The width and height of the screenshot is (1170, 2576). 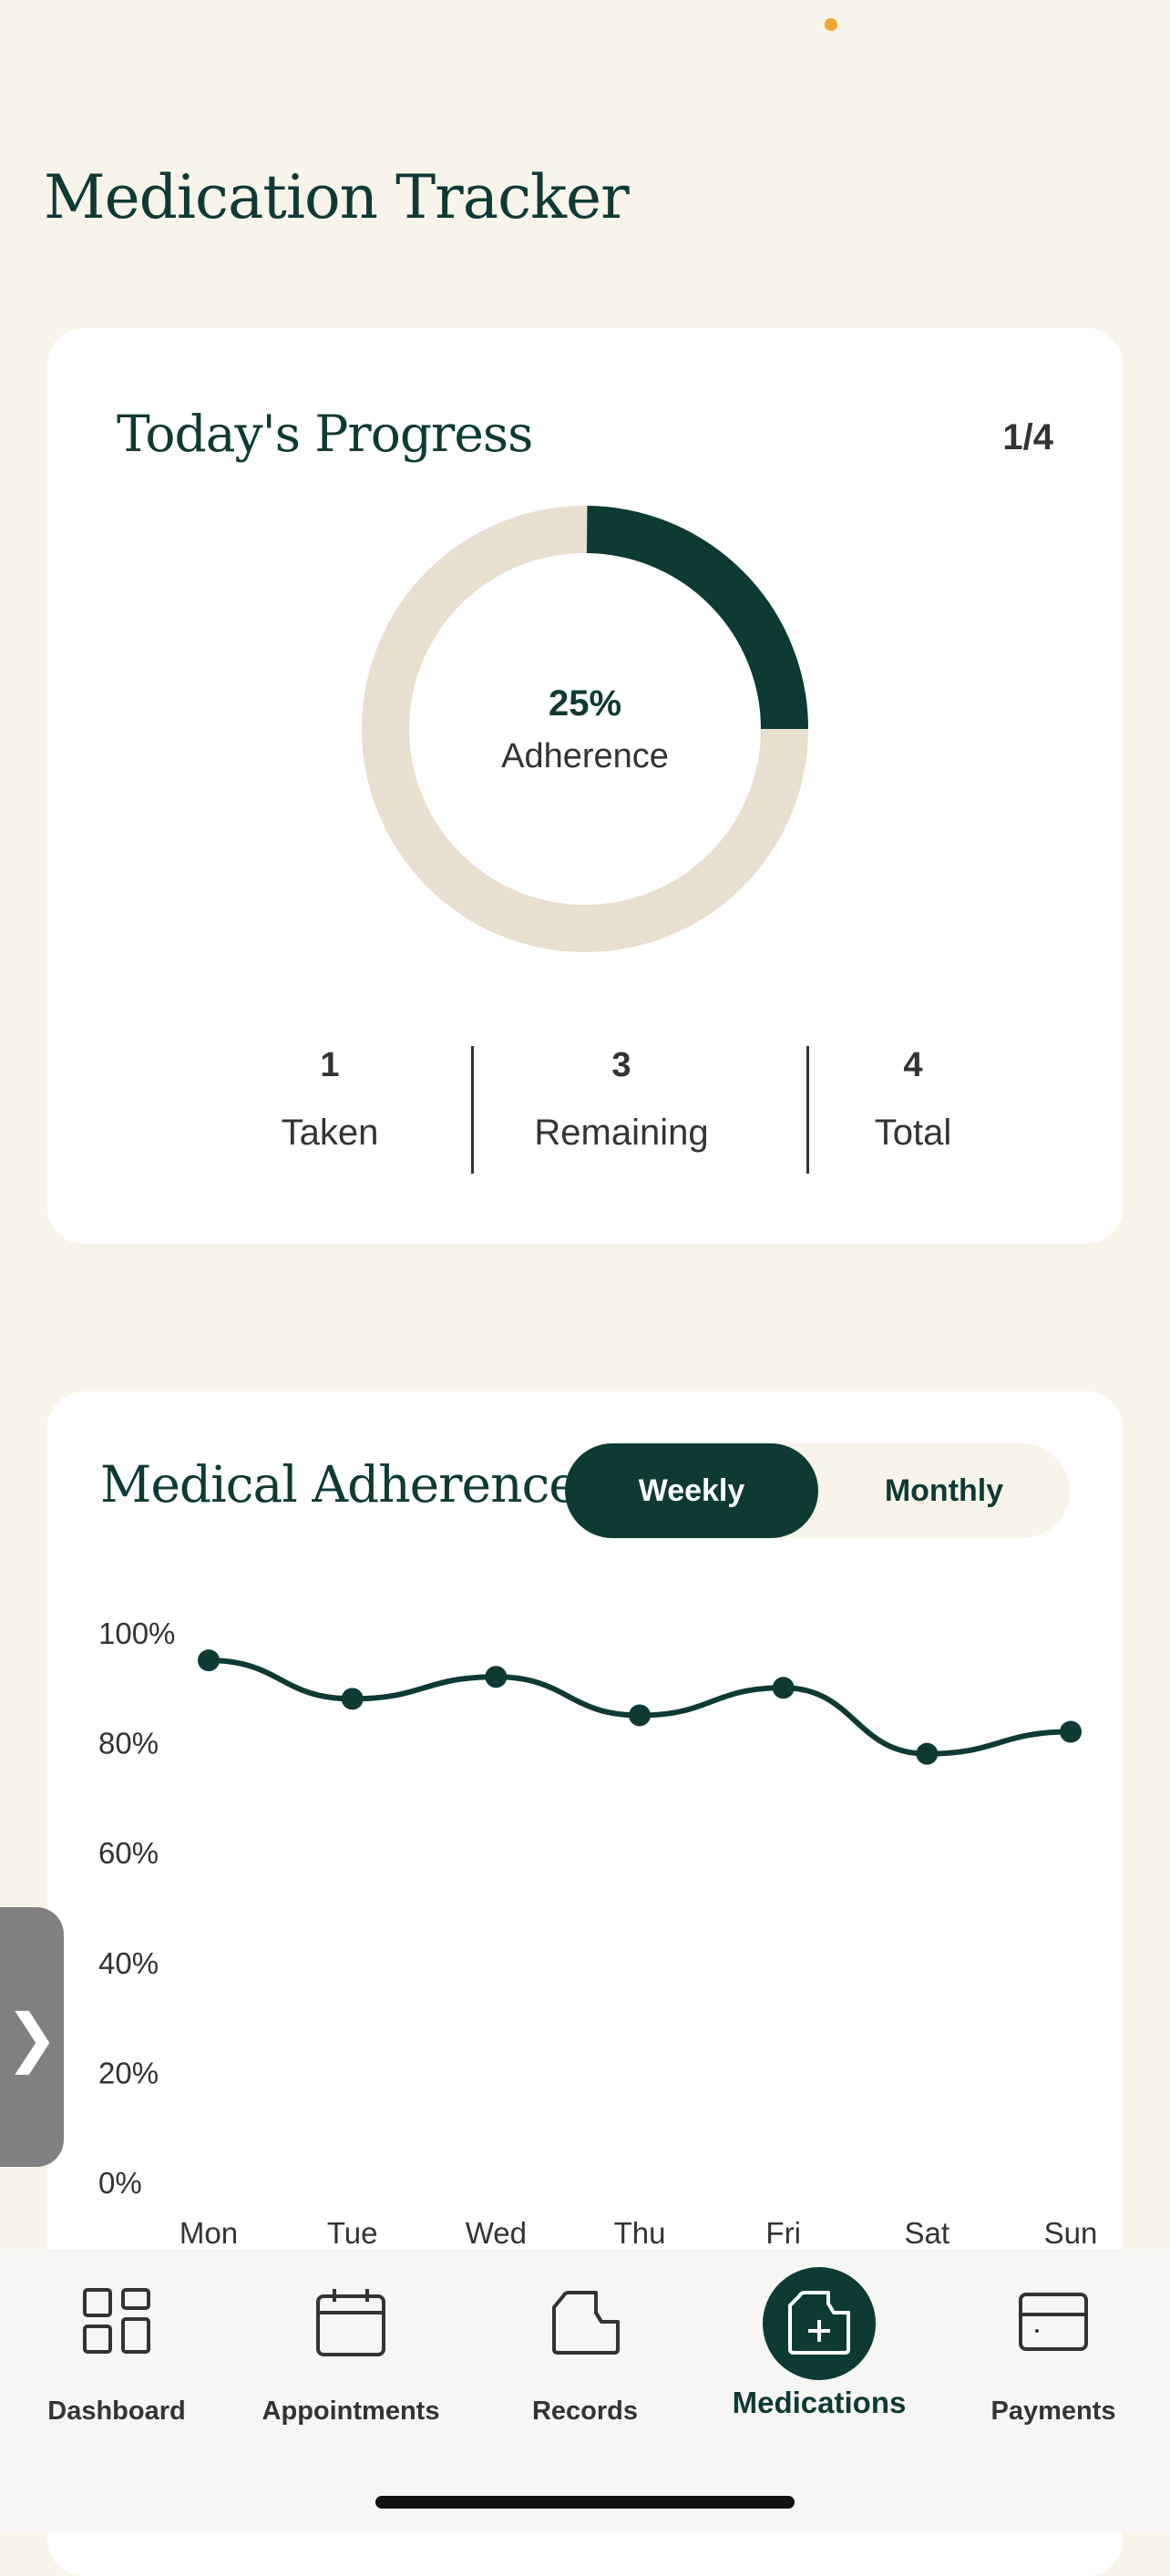 What do you see at coordinates (622, 1133) in the screenshot?
I see `stat-label: Remaining` at bounding box center [622, 1133].